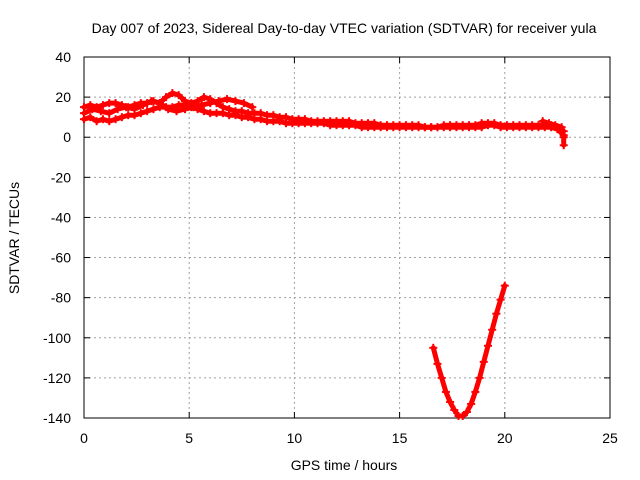 The width and height of the screenshot is (640, 480). Describe the element at coordinates (505, 438) in the screenshot. I see `x-tick-label: 20` at that location.